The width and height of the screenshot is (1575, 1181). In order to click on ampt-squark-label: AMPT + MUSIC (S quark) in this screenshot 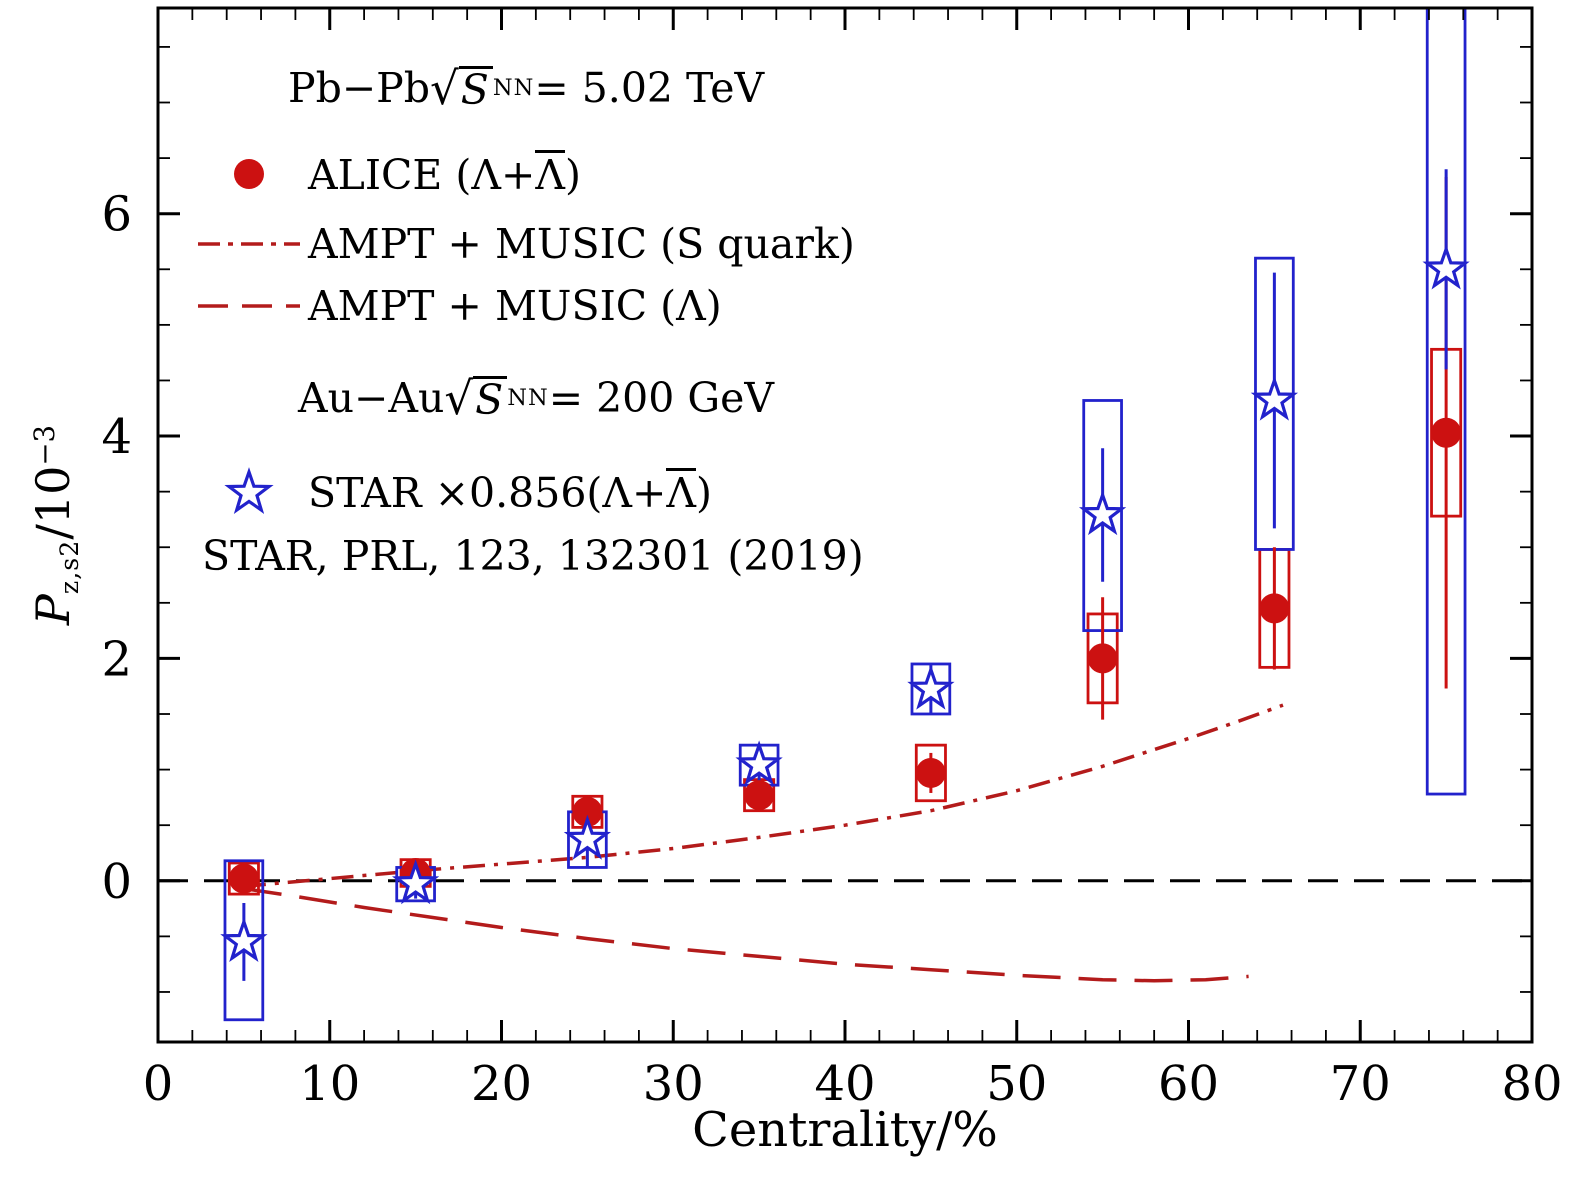, I will do `click(581, 244)`.